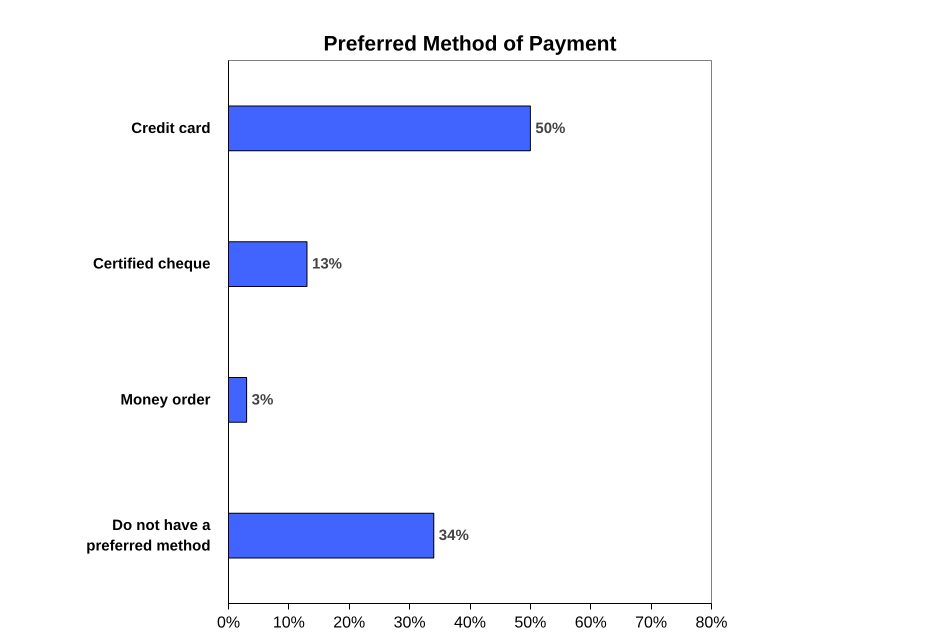 This screenshot has width=927, height=644. I want to click on data-label: 50%, so click(550, 128).